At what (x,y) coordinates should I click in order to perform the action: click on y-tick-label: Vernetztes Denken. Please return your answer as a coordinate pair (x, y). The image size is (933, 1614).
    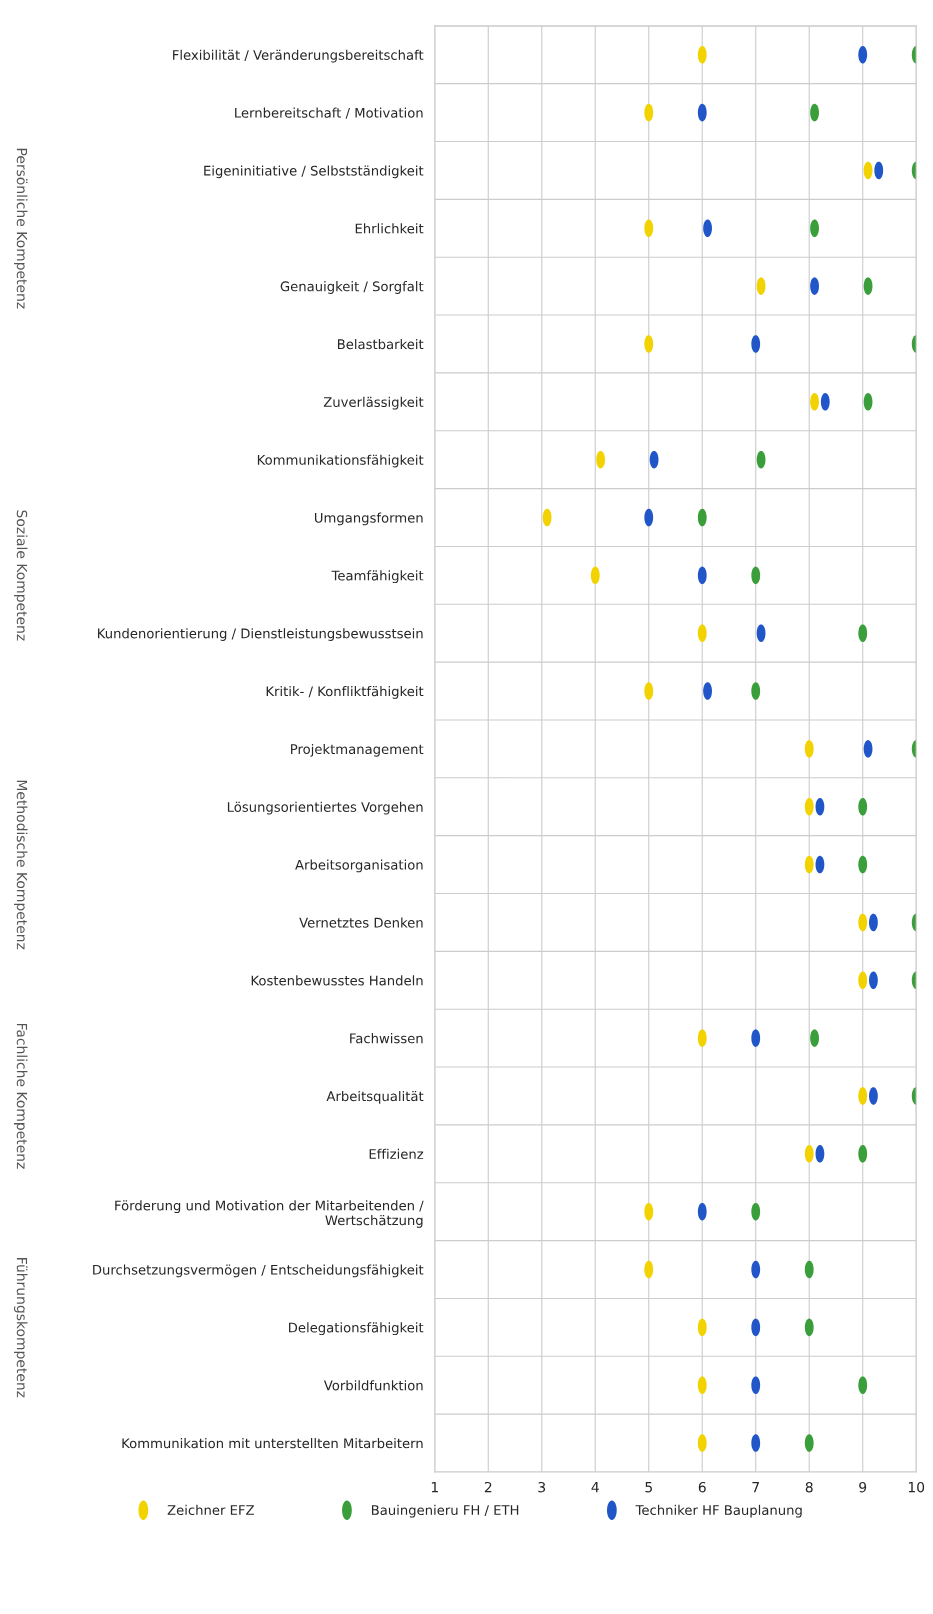
    Looking at the image, I should click on (361, 922).